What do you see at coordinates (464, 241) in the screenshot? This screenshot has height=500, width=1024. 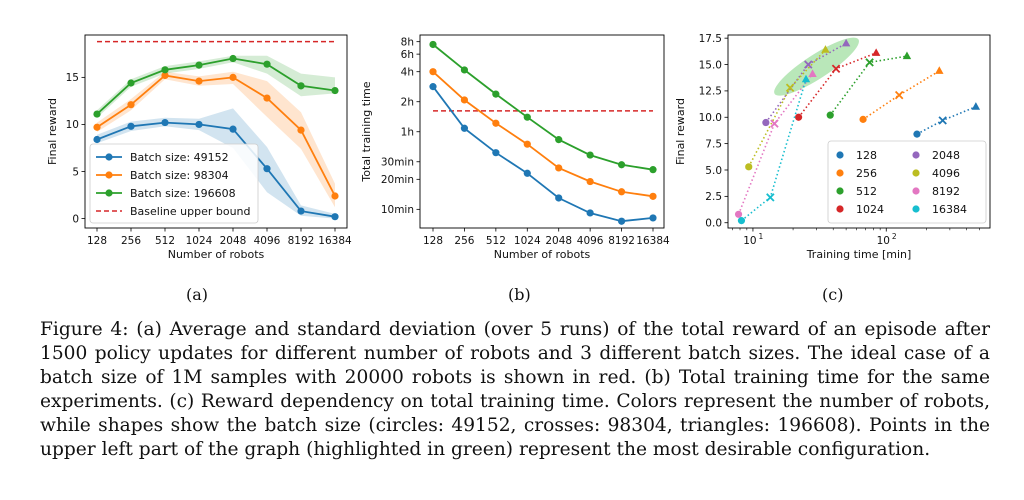 I see `b-xtick-label-1: 256` at bounding box center [464, 241].